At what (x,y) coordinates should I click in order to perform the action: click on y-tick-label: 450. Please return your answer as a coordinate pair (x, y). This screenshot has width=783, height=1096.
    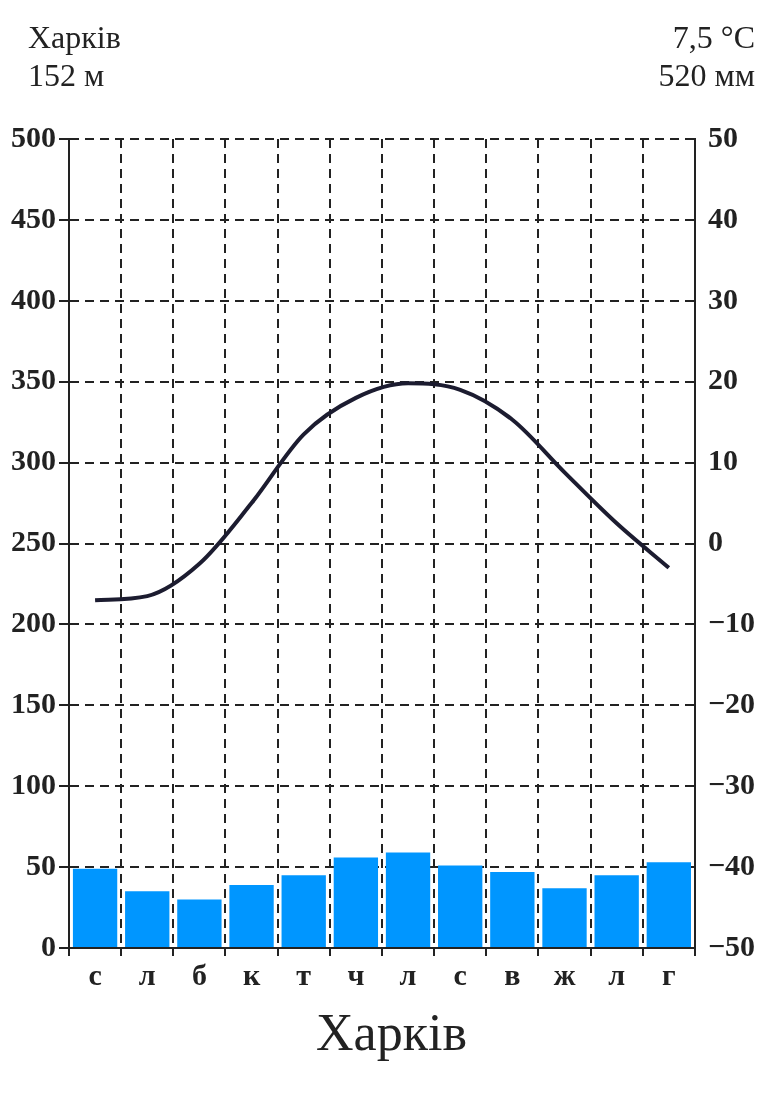
    Looking at the image, I should click on (33, 217).